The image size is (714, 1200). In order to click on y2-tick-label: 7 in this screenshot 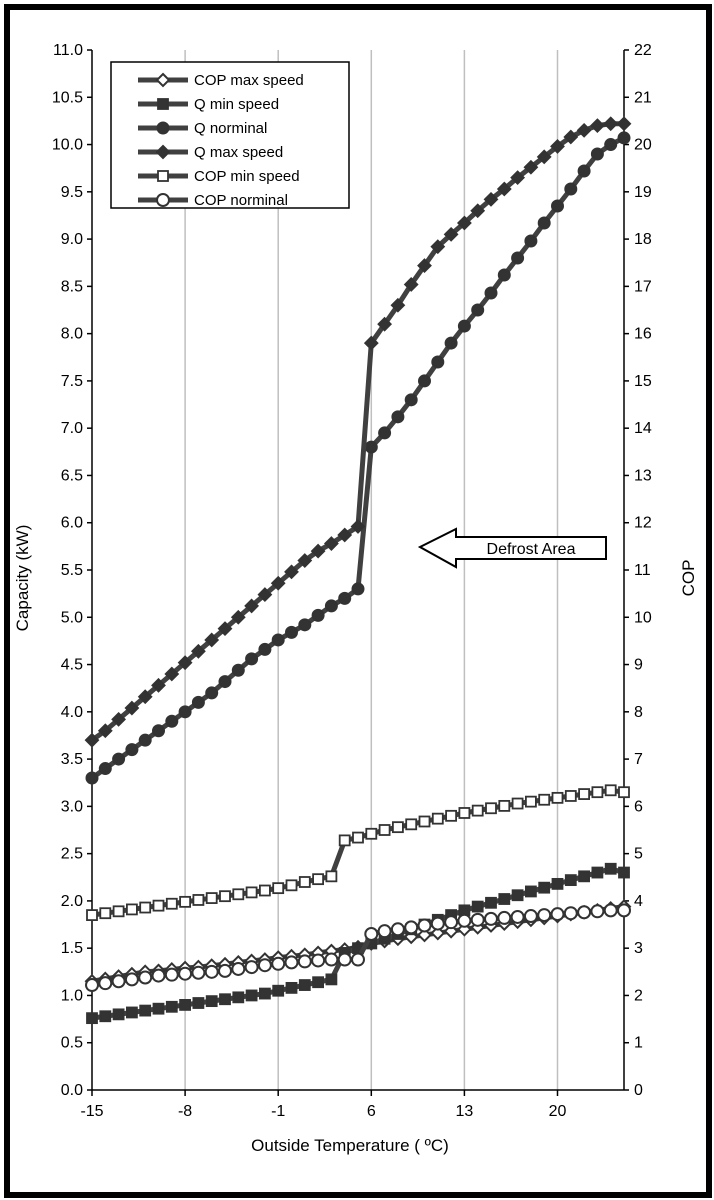, I will do `click(638, 759)`.